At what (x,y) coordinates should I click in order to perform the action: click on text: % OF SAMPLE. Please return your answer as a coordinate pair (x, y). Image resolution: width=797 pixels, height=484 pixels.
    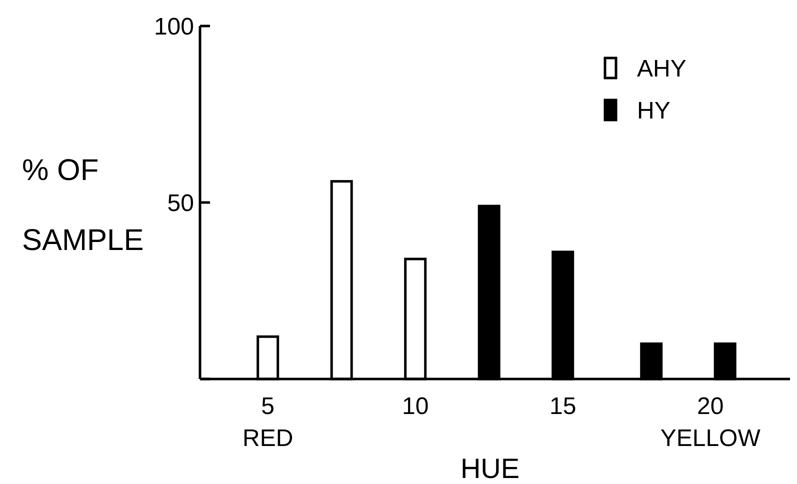
    Looking at the image, I should click on (83, 205).